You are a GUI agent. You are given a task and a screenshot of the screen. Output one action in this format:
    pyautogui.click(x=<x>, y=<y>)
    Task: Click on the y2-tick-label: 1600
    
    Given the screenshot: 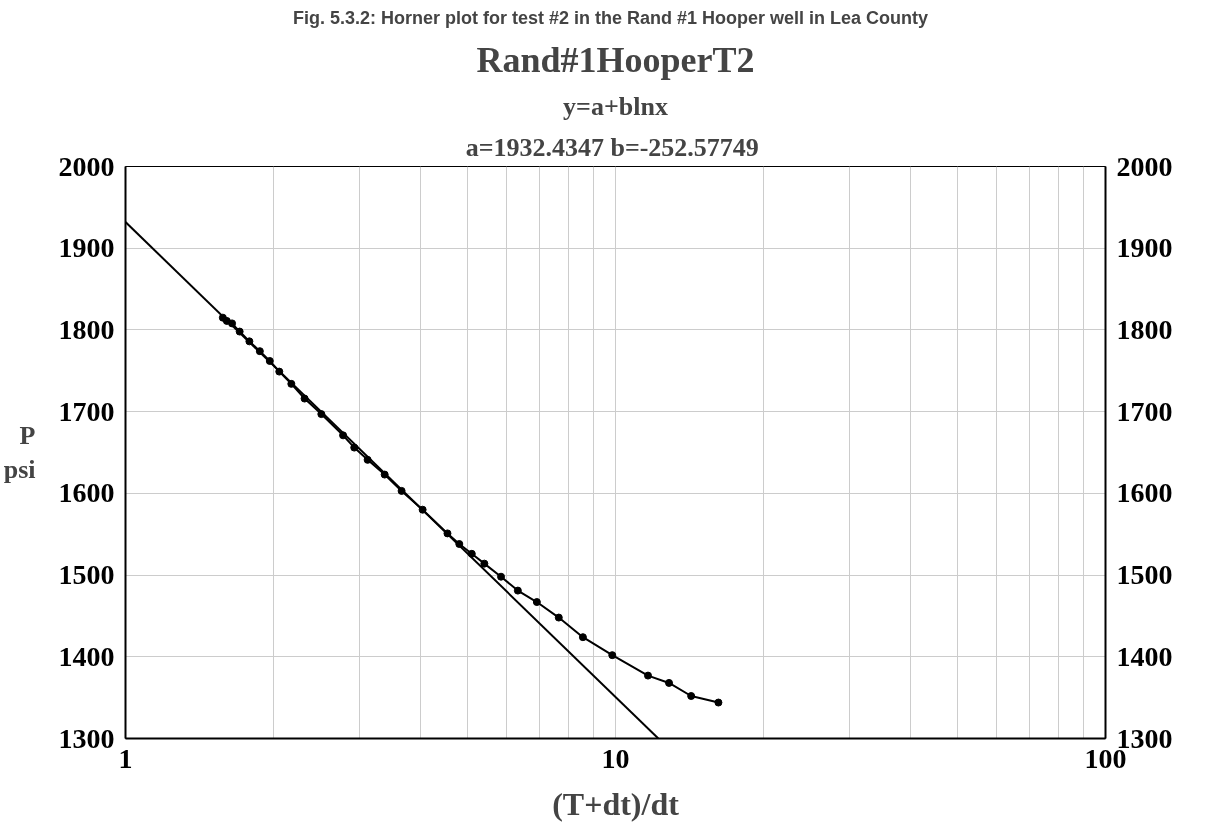 What is the action you would take?
    pyautogui.click(x=1144, y=493)
    